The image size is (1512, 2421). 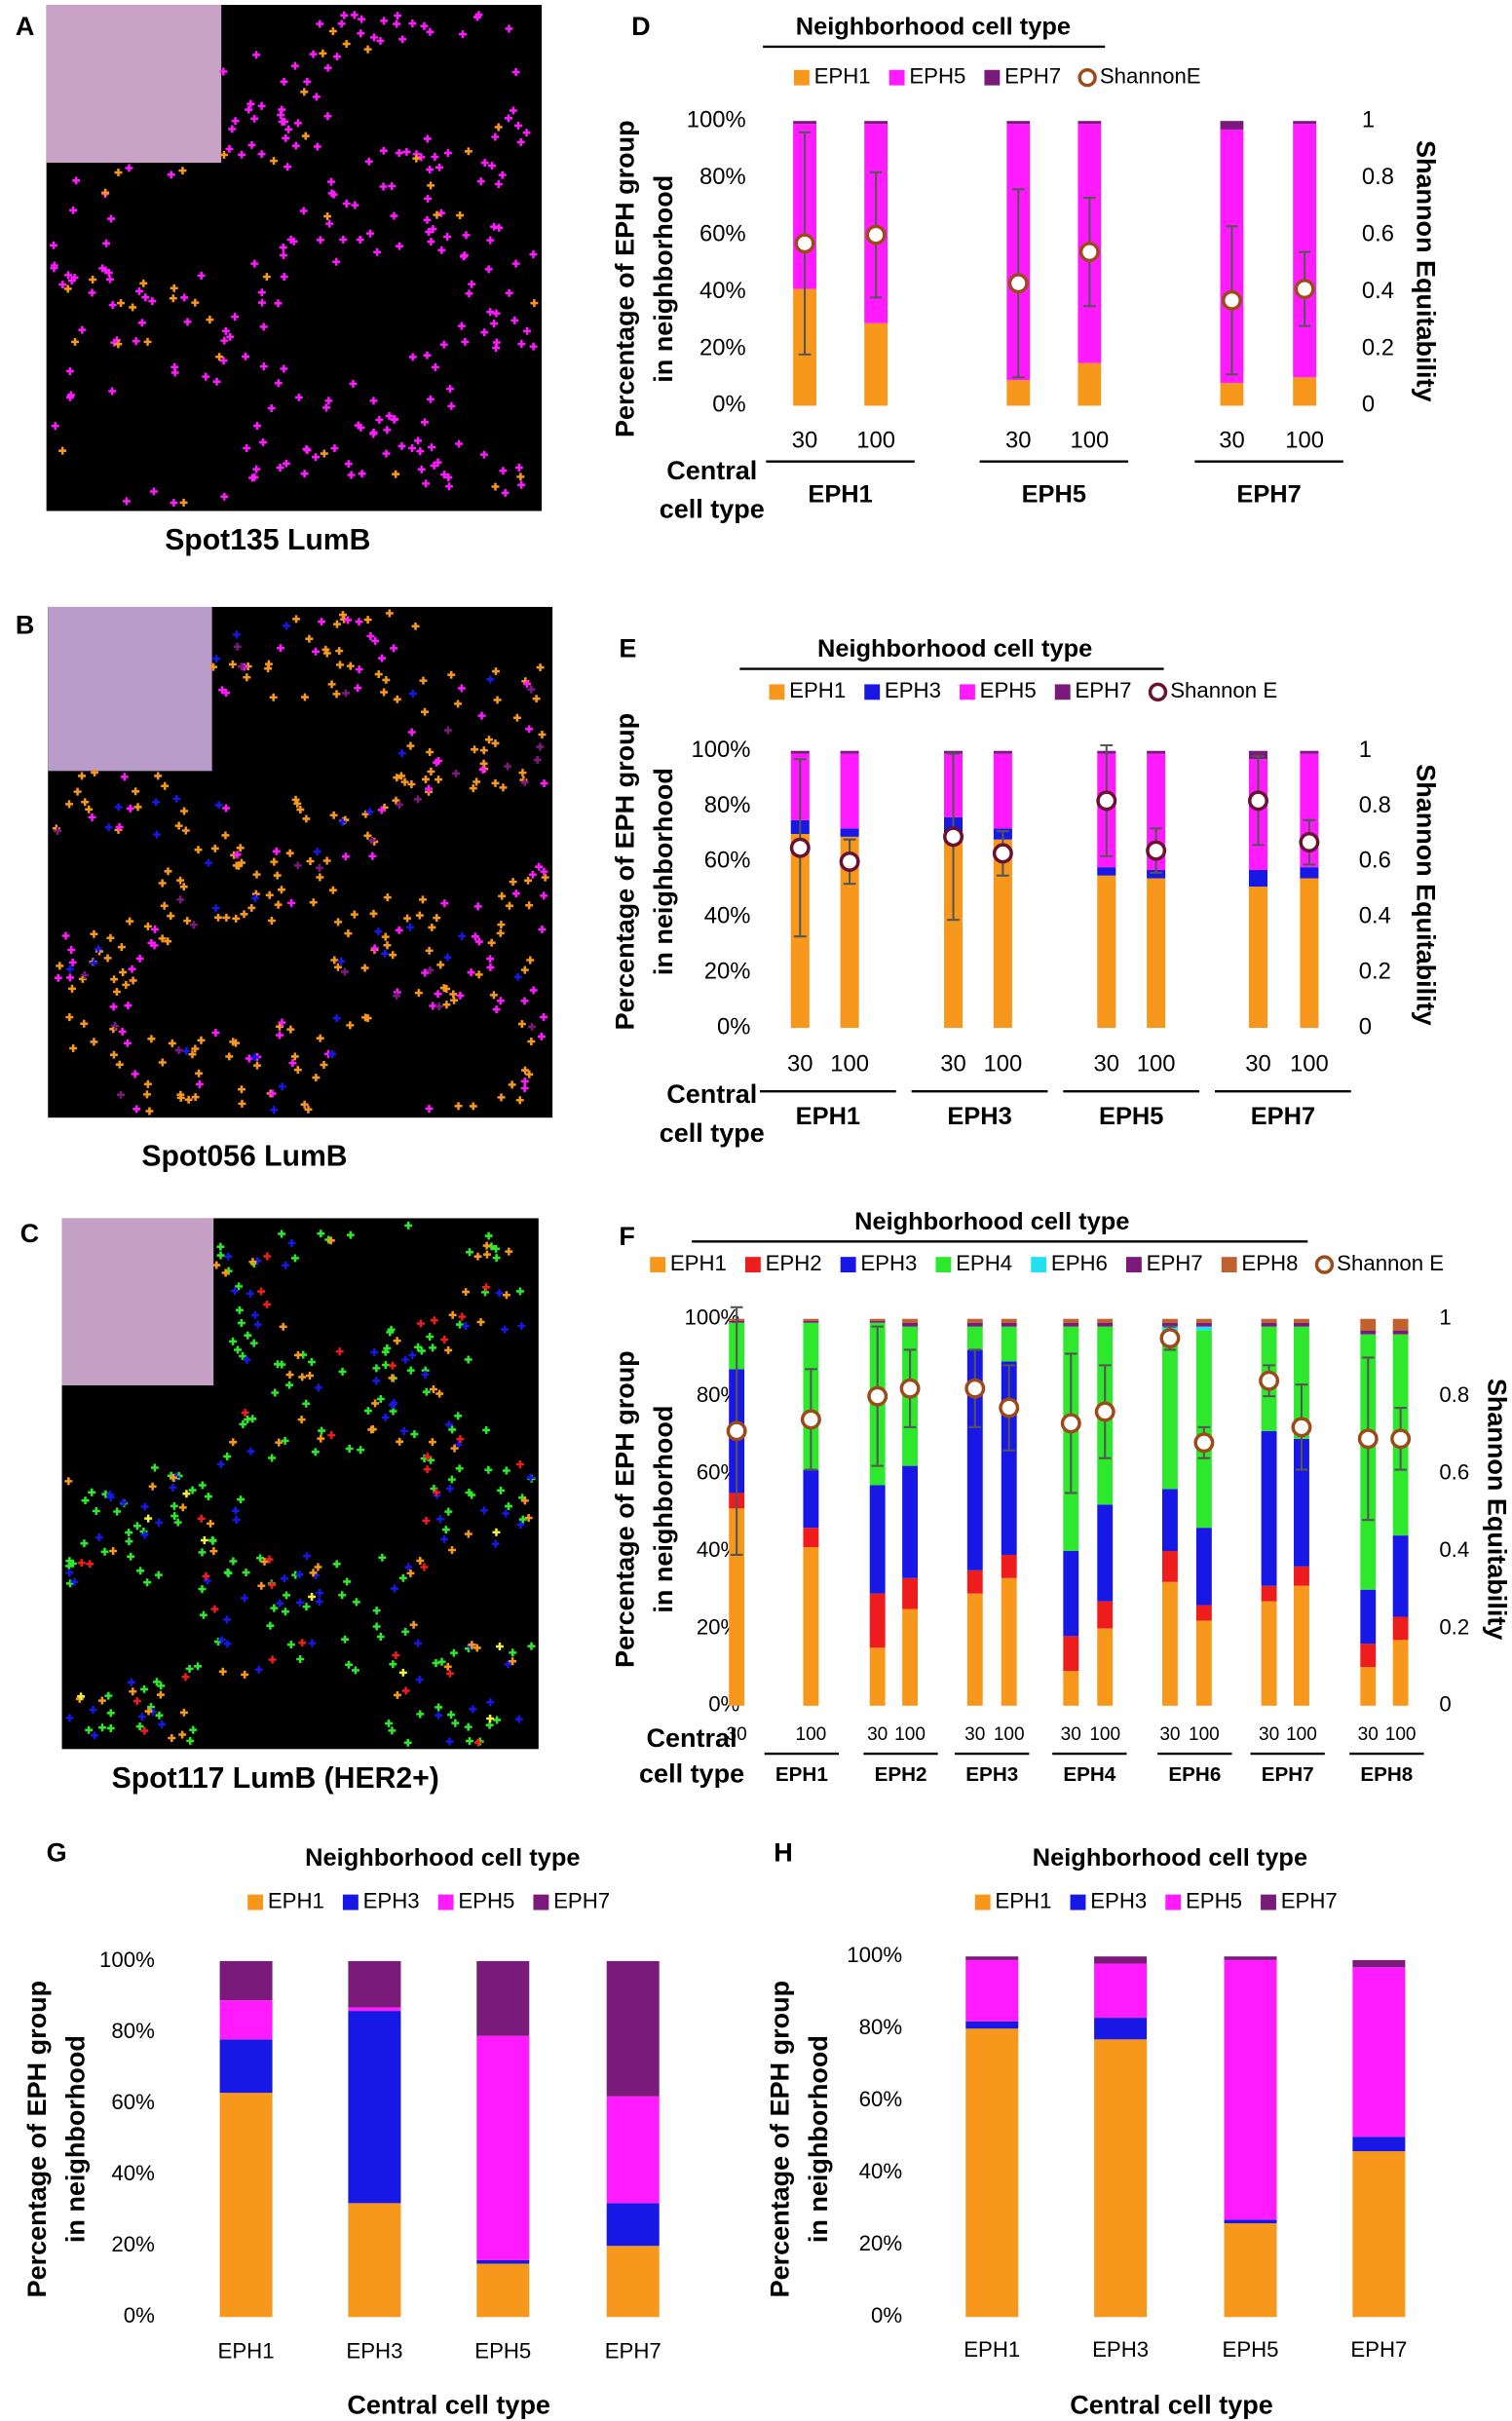 What do you see at coordinates (1175, 1263) in the screenshot?
I see `legend-label: EPH7` at bounding box center [1175, 1263].